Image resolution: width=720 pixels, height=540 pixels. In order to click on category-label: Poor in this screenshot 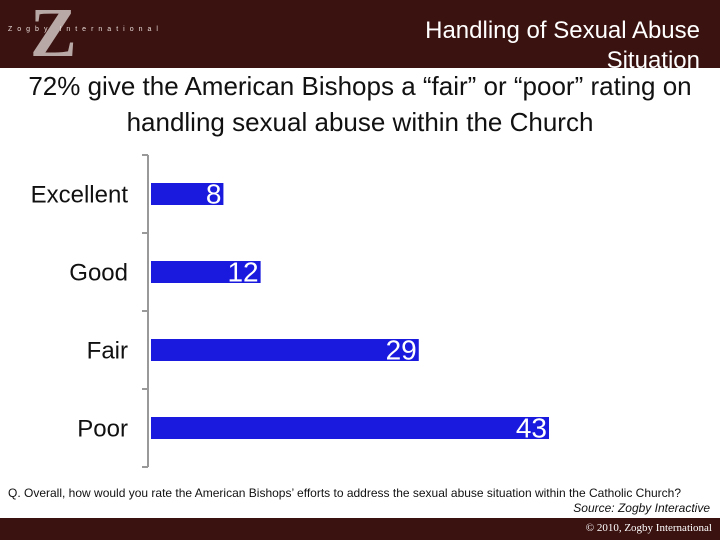, I will do `click(102, 428)`.